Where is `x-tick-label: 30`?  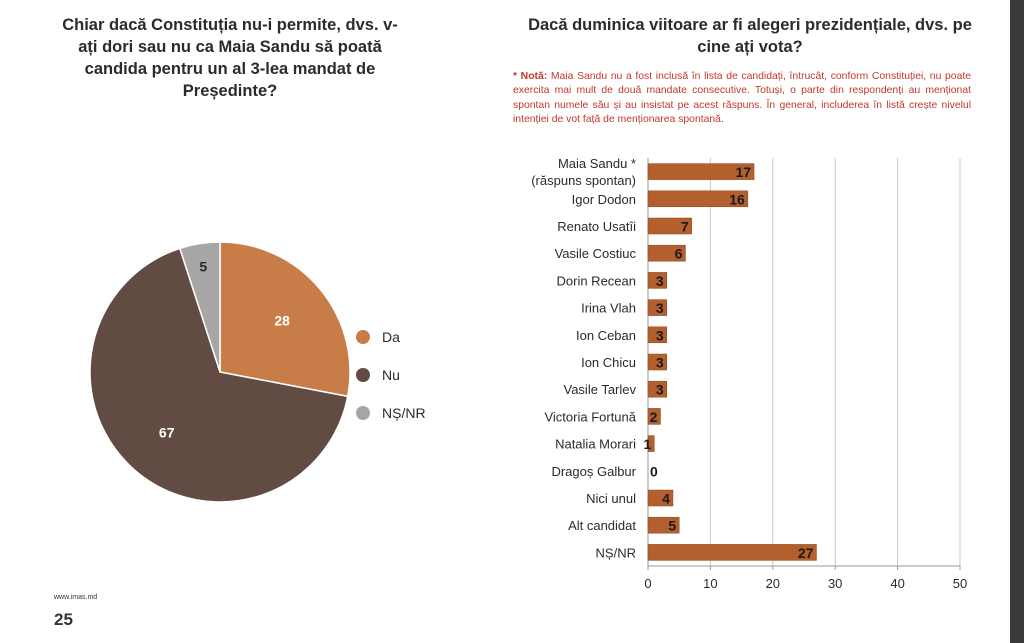
x-tick-label: 30 is located at coordinates (835, 583).